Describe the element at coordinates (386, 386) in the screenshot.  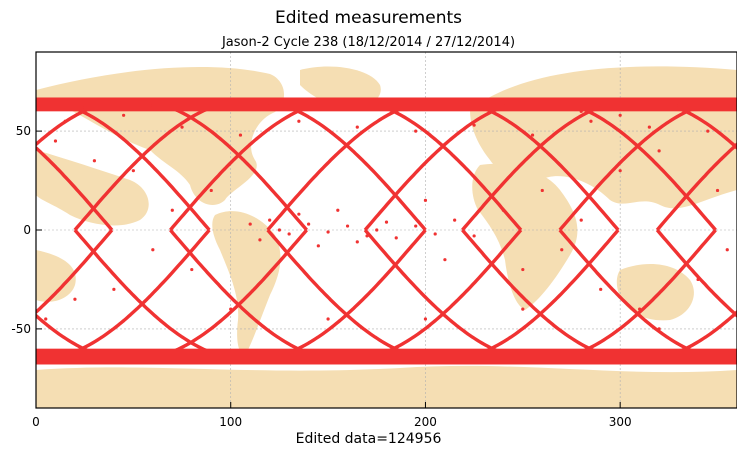
I see `land-antarctica` at that location.